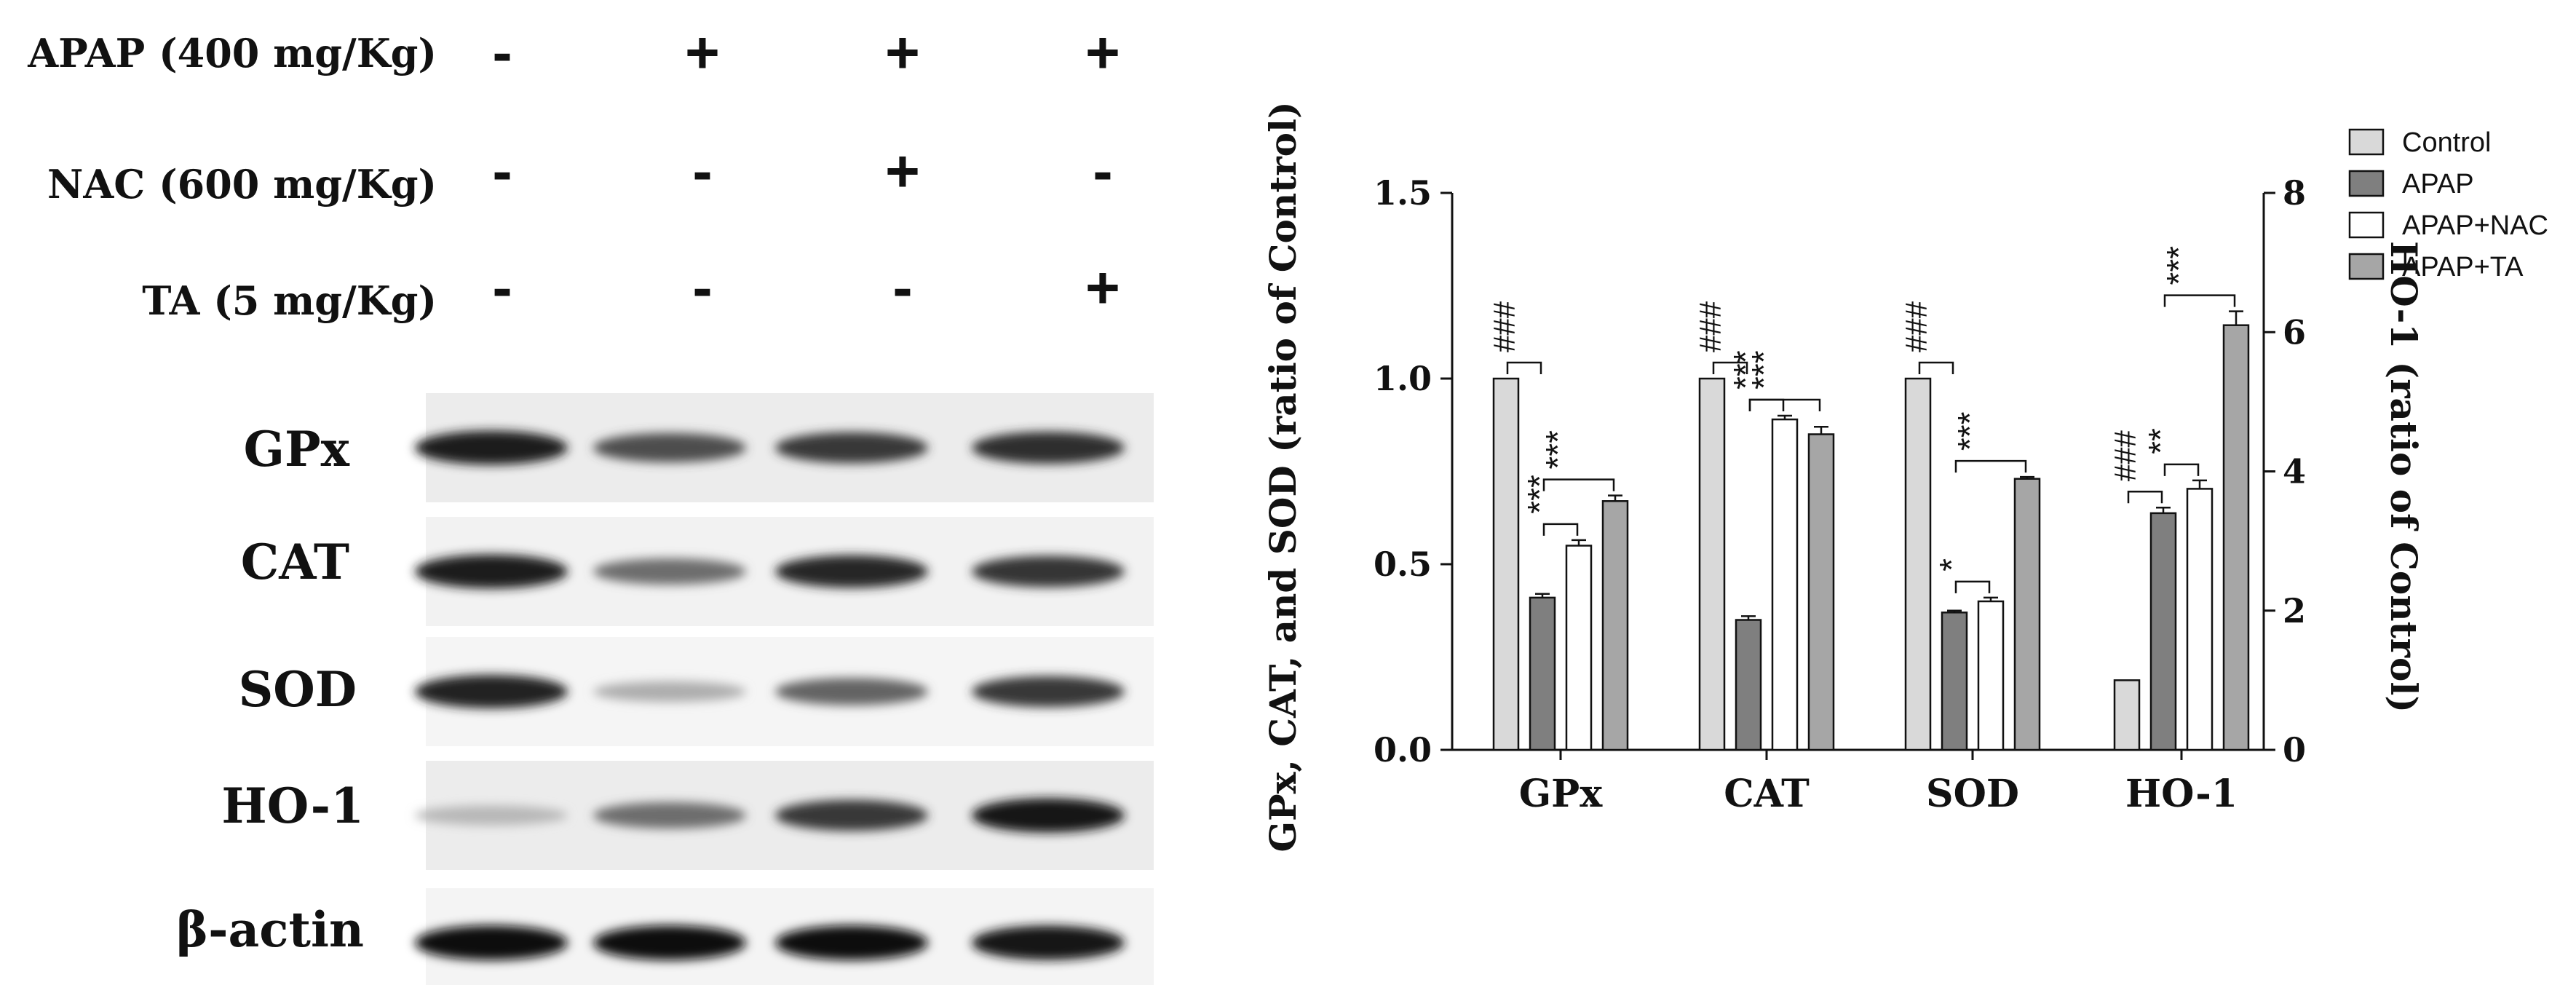 This screenshot has width=2576, height=985. What do you see at coordinates (2403, 477) in the screenshot?
I see `y2-axis-title: HO-1 (ratio of Control)` at bounding box center [2403, 477].